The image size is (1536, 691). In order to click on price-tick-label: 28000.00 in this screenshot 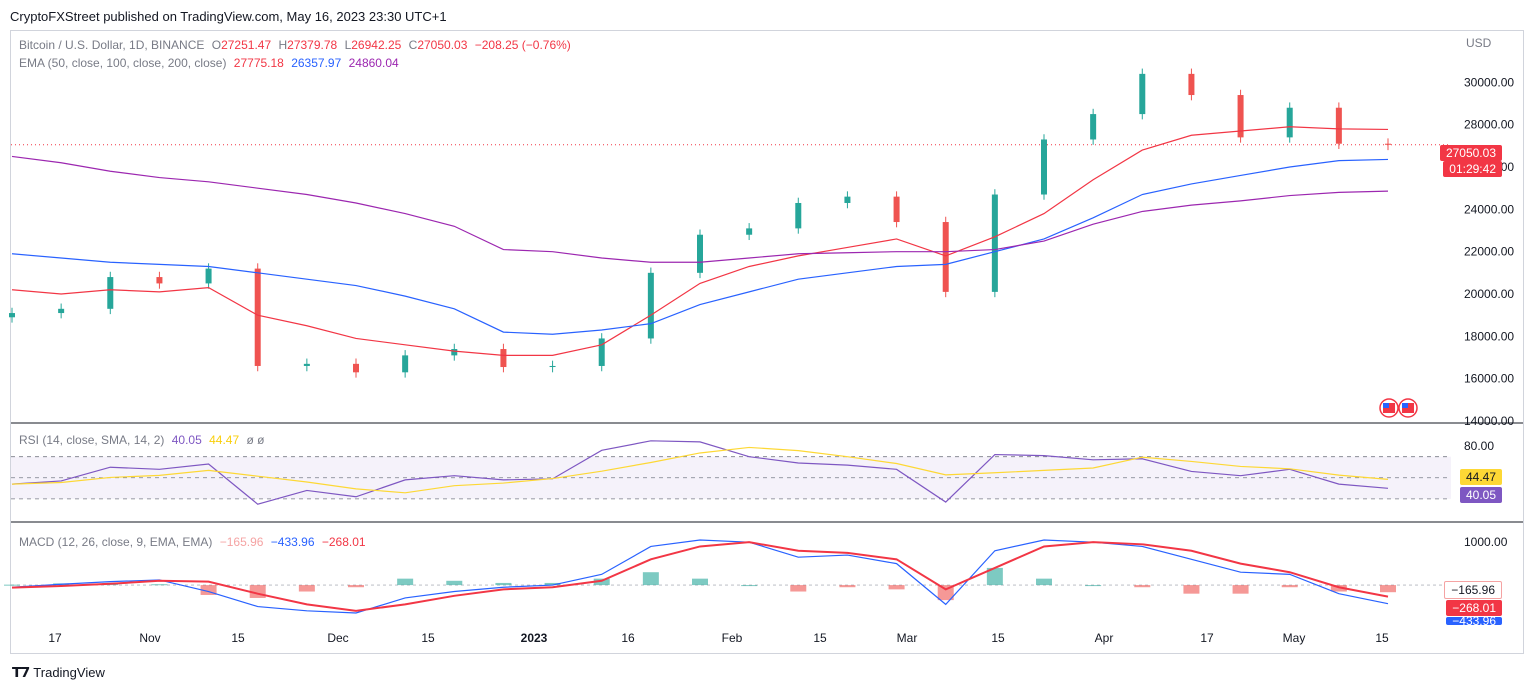, I will do `click(1489, 125)`.